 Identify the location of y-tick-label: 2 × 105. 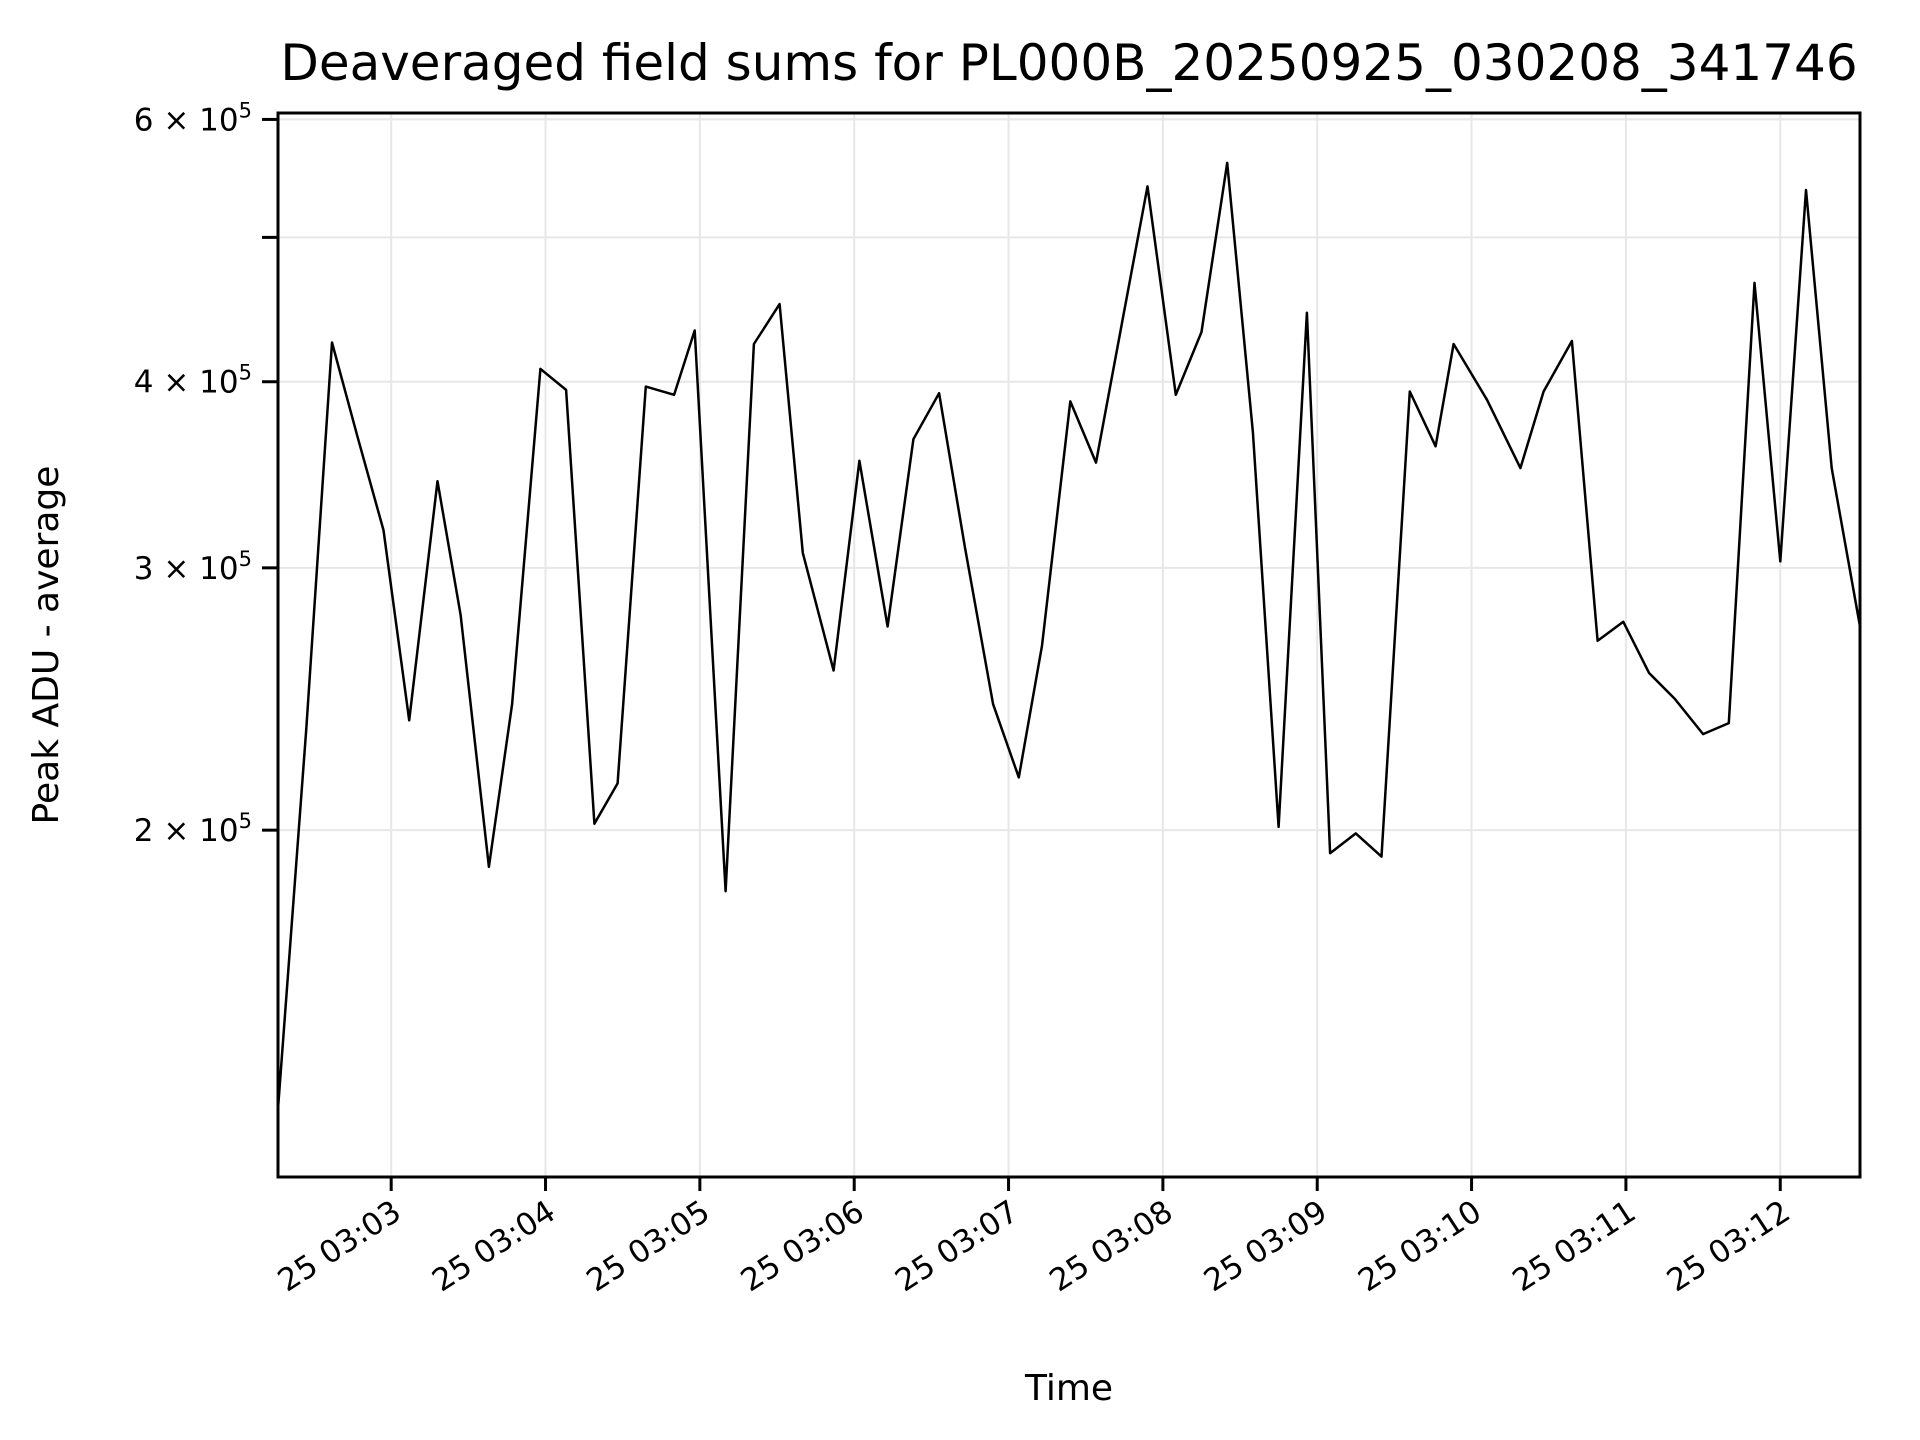
(193, 829).